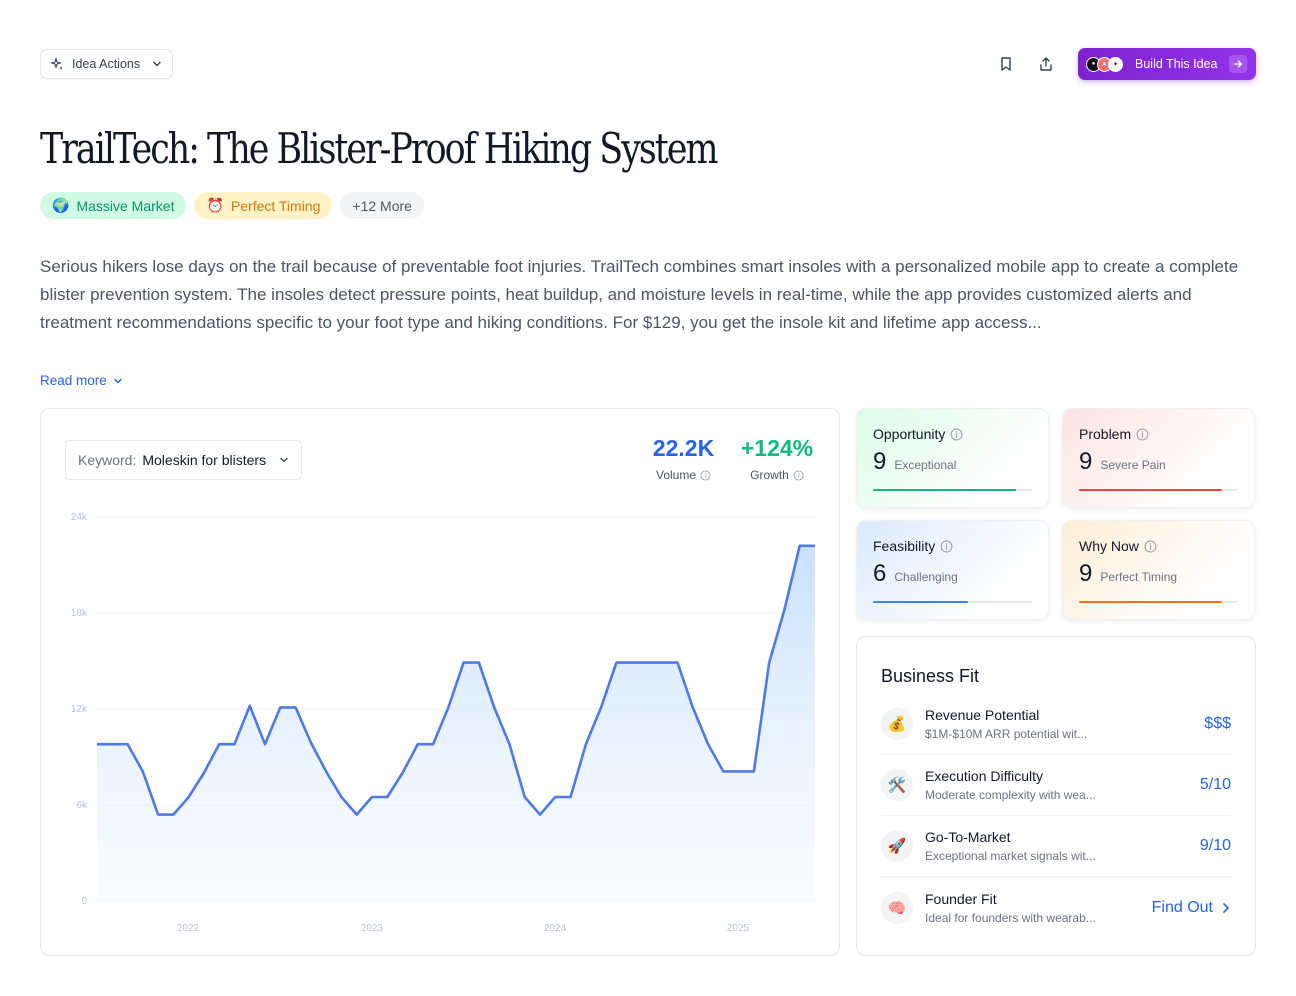 The height and width of the screenshot is (996, 1296). Describe the element at coordinates (926, 577) in the screenshot. I see `score-description: Challenging` at that location.